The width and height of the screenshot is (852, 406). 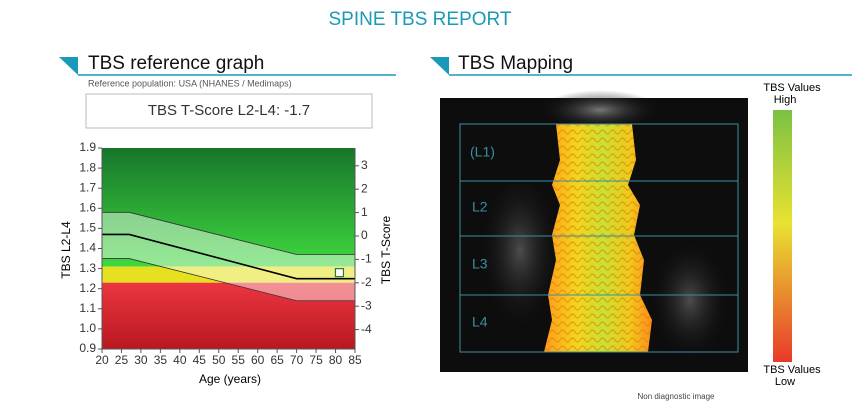 What do you see at coordinates (239, 360) in the screenshot?
I see `x-tick-label: 55` at bounding box center [239, 360].